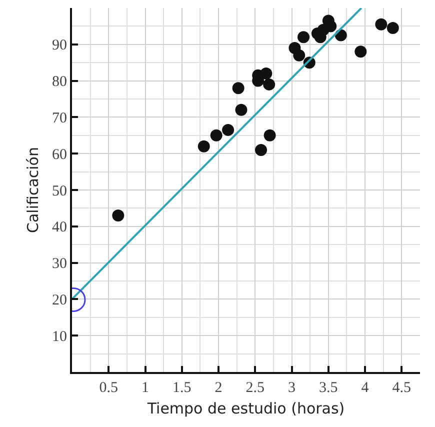 This screenshot has width=435, height=427. I want to click on x-tick-label: 3.5, so click(328, 388).